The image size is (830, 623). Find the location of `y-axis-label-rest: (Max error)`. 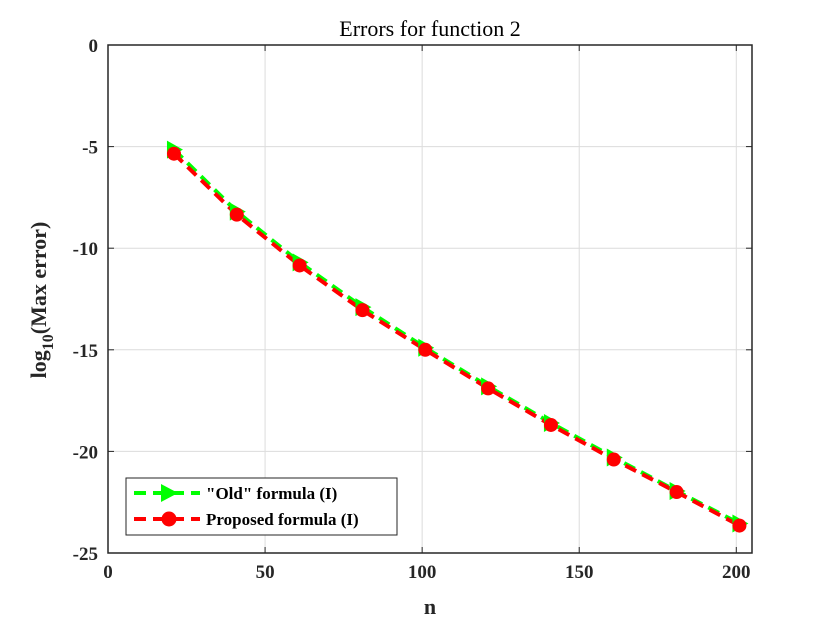

y-axis-label-rest: (Max error) is located at coordinates (38, 278).